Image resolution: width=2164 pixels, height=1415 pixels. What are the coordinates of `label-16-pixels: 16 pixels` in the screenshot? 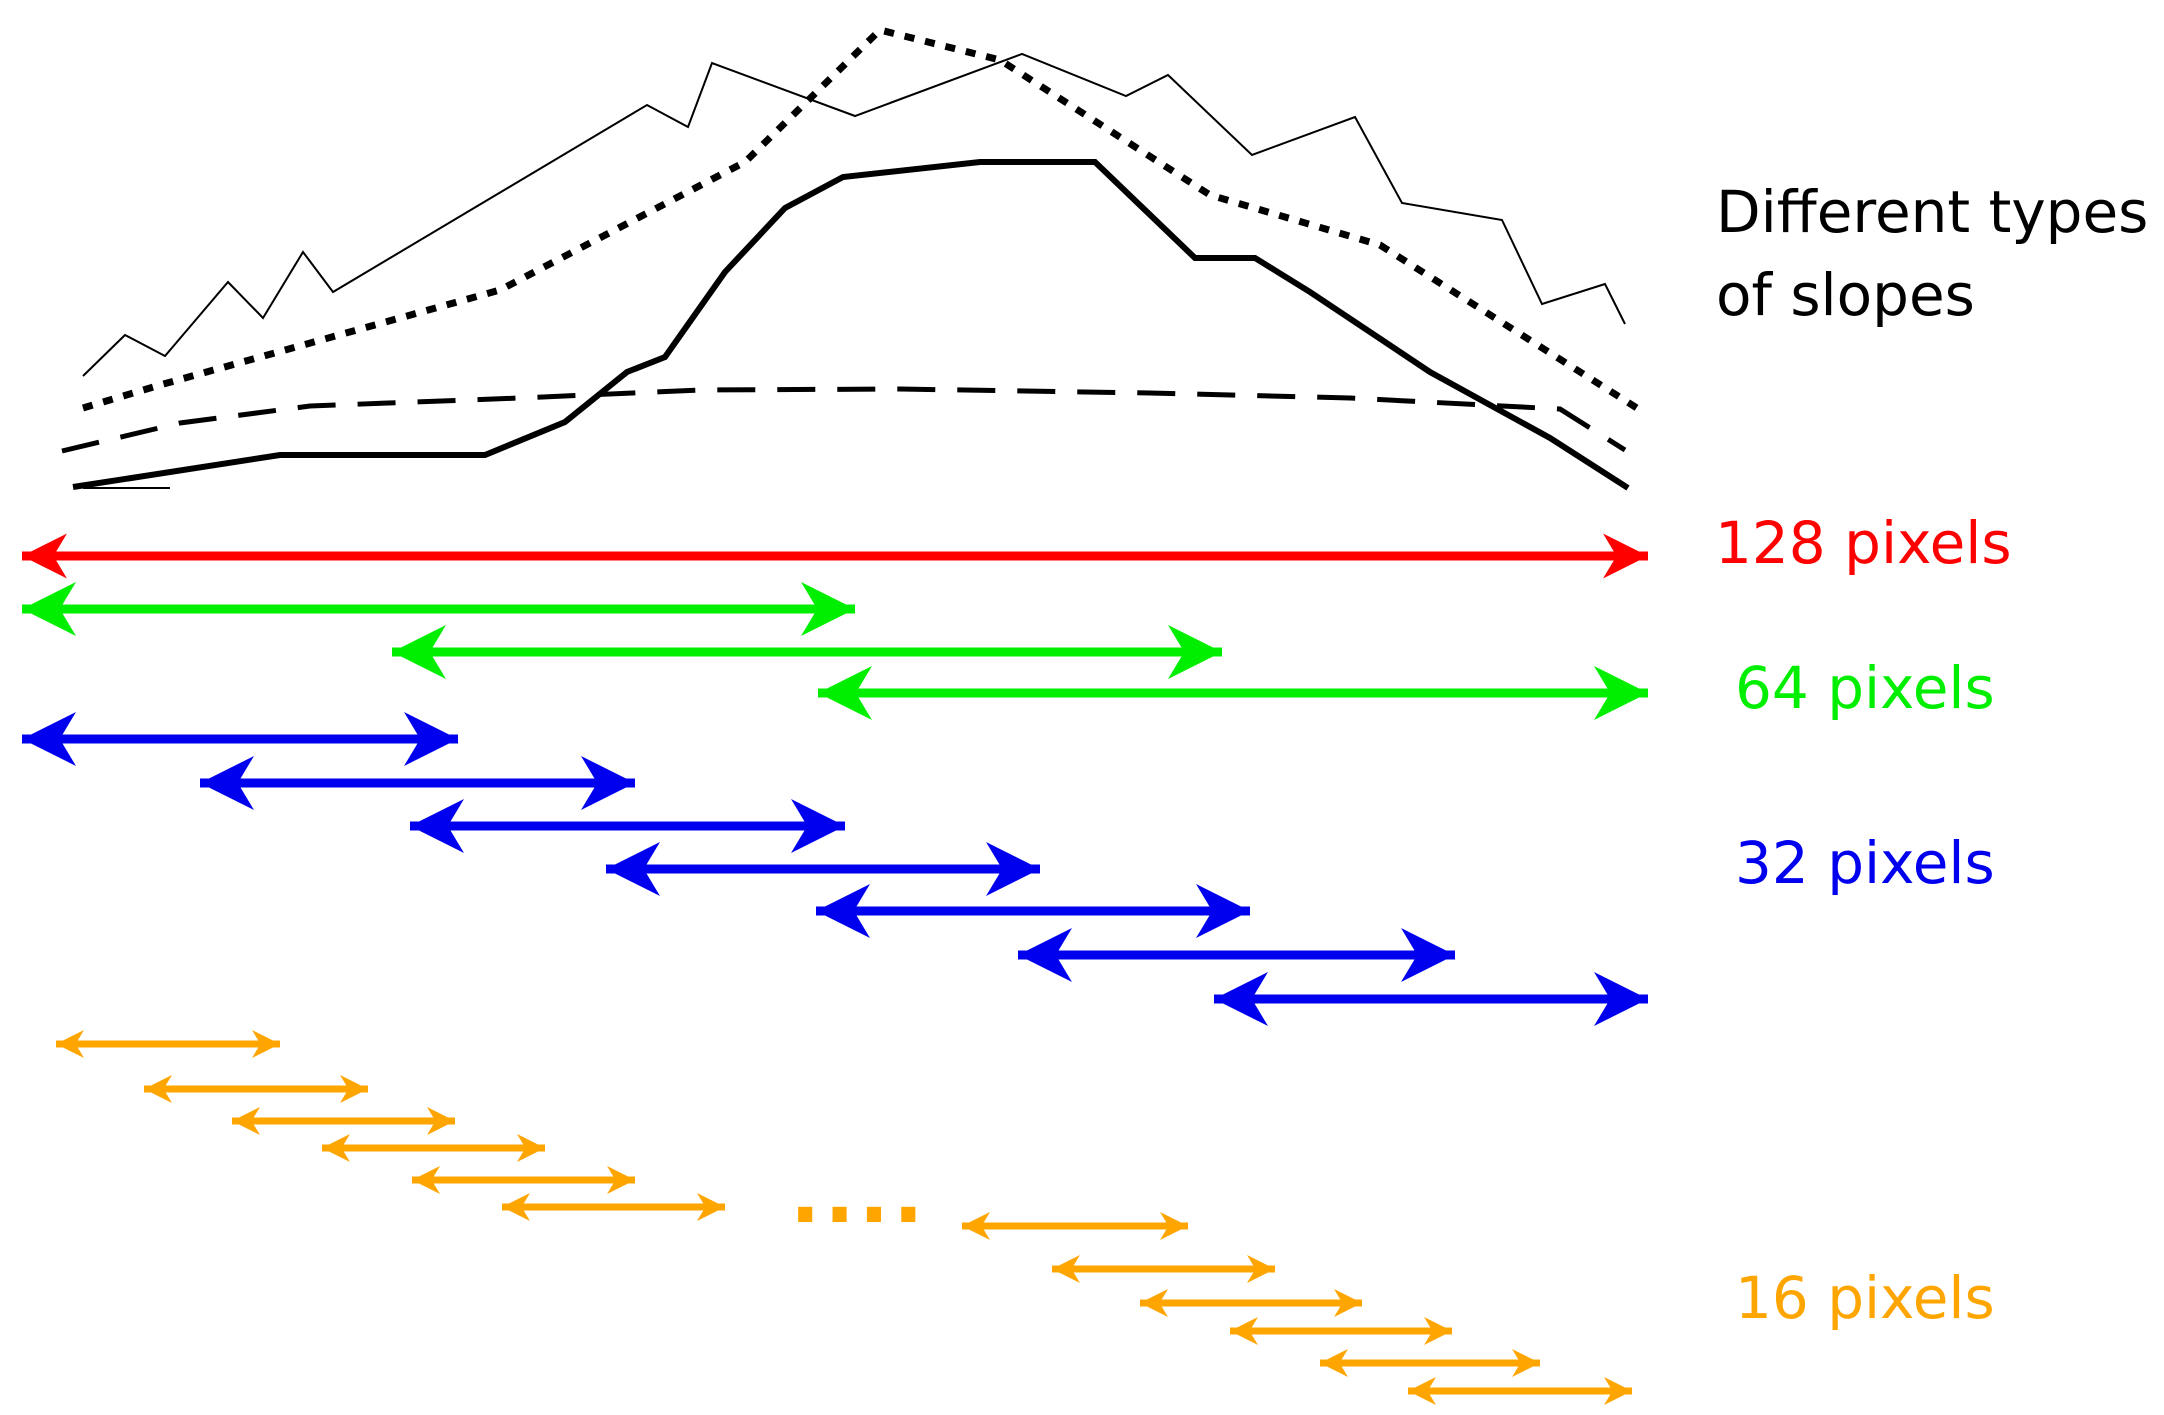 It's located at (1865, 1298).